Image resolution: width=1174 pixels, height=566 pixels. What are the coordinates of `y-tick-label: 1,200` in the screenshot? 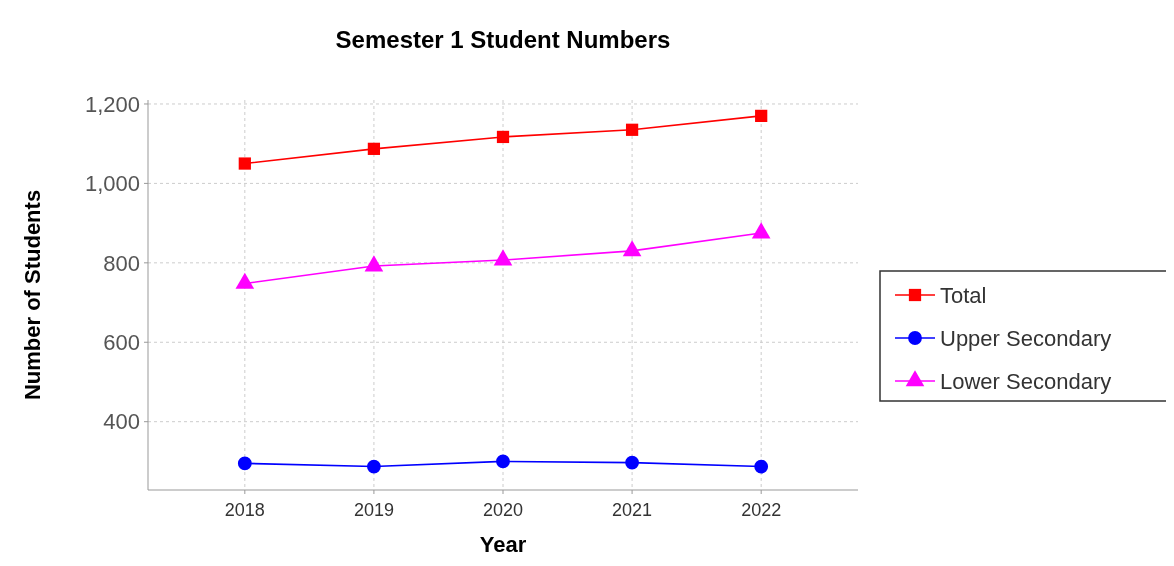 It's located at (112, 104).